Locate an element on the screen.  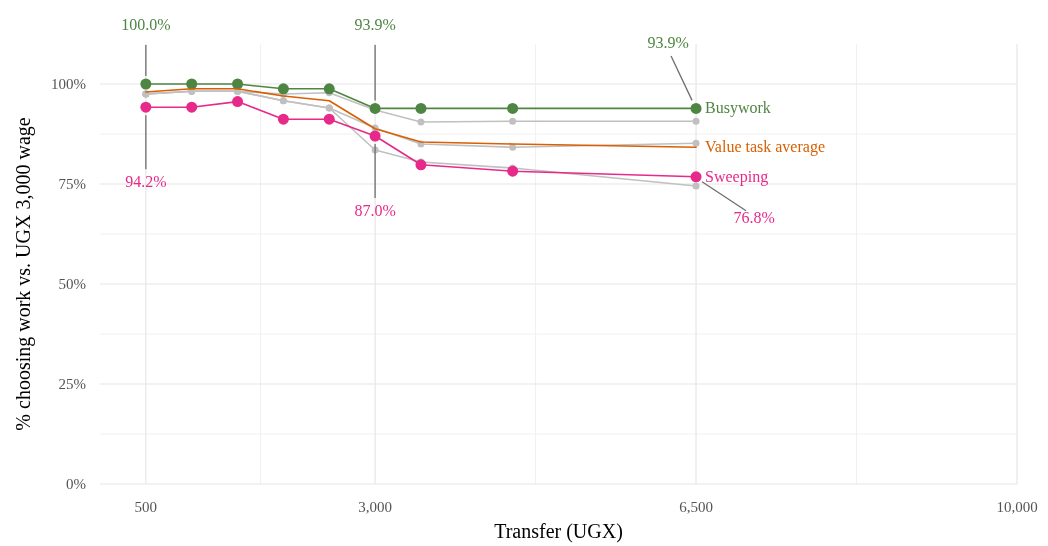
y-tick-label: 25% is located at coordinates (72, 384).